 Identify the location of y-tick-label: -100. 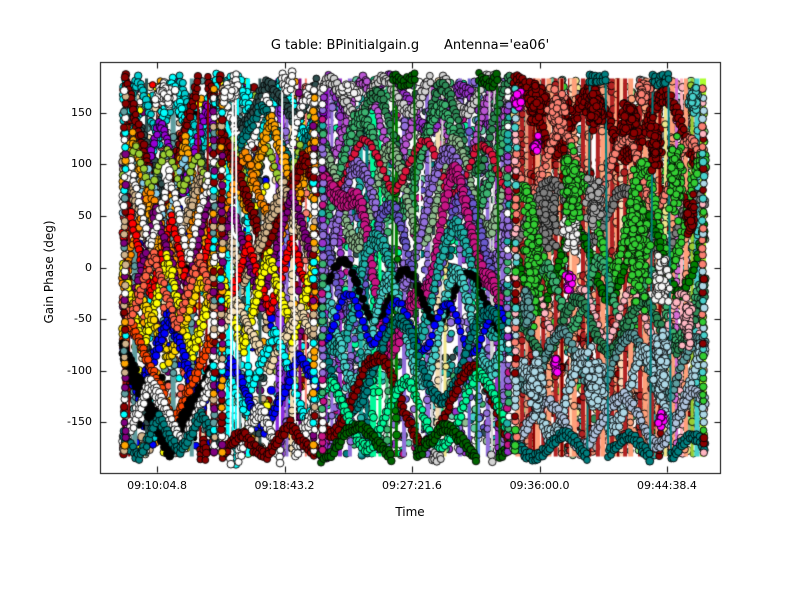
(79, 370).